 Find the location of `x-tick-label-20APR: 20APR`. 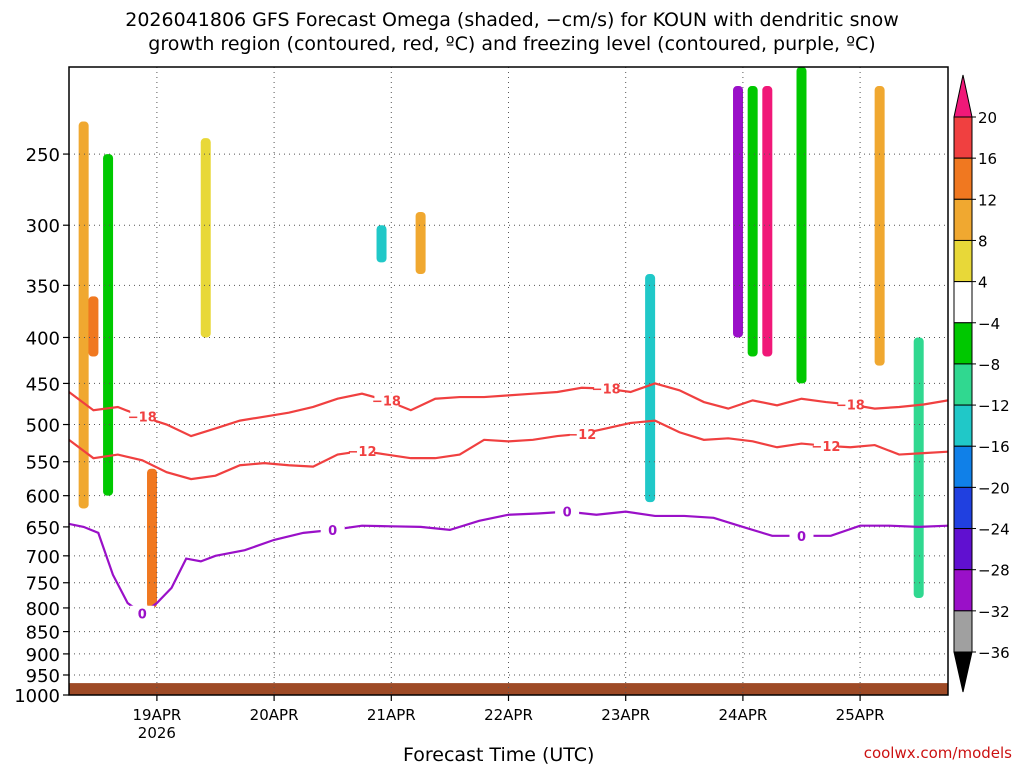

x-tick-label-20APR: 20APR is located at coordinates (274, 715).